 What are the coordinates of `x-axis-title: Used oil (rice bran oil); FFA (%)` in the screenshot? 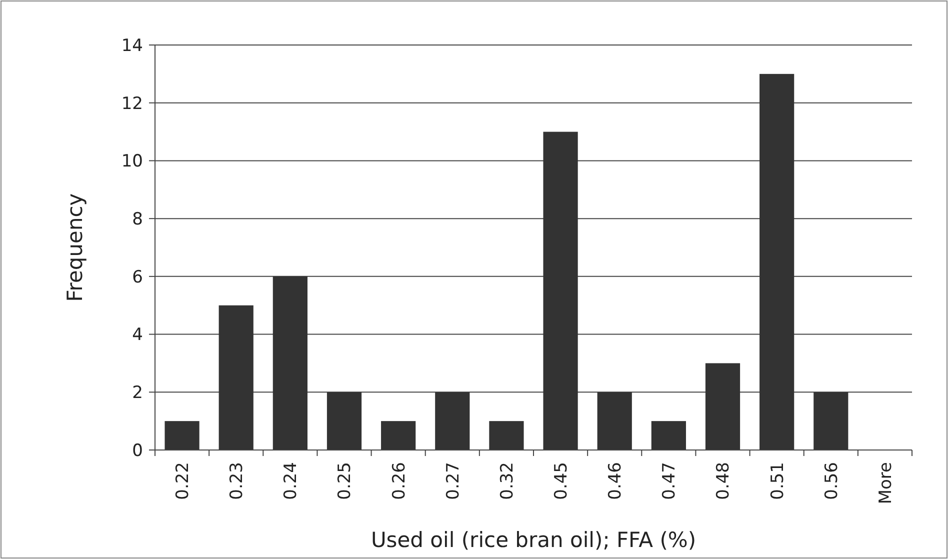 It's located at (533, 540).